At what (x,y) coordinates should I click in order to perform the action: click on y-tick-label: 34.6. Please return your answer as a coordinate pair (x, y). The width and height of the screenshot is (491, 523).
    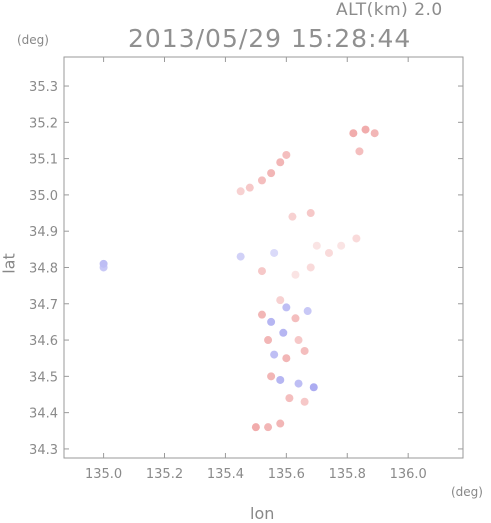
    Looking at the image, I should click on (43, 341).